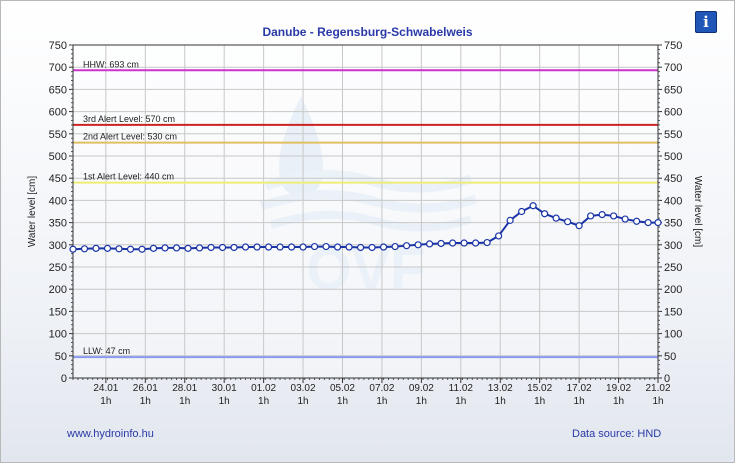  I want to click on y-tick-label-left: 400, so click(58, 201).